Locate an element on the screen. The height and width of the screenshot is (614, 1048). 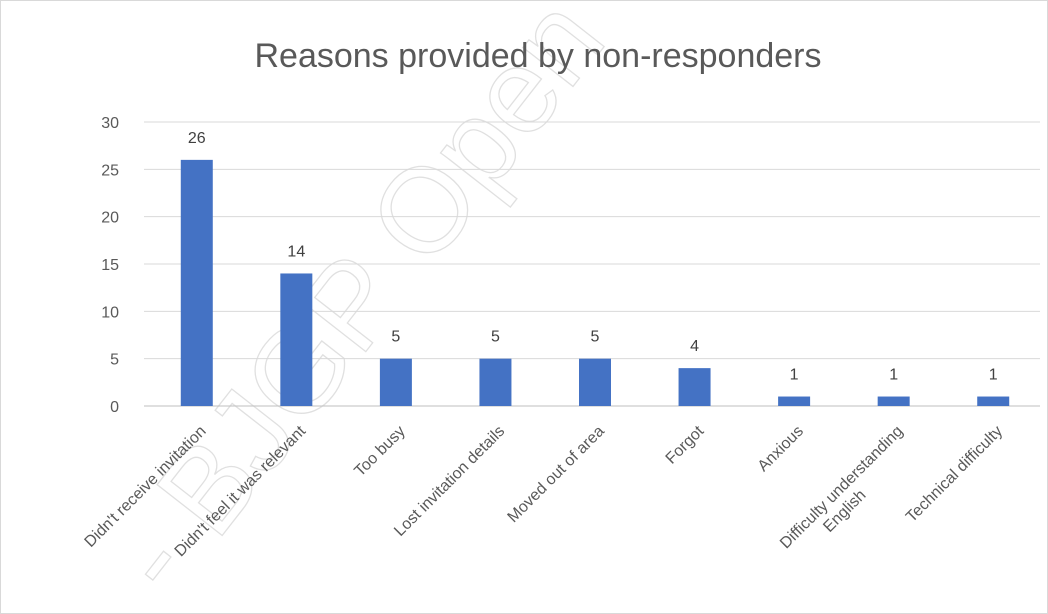
x-tick-label: Technical difficulty is located at coordinates (954, 474).